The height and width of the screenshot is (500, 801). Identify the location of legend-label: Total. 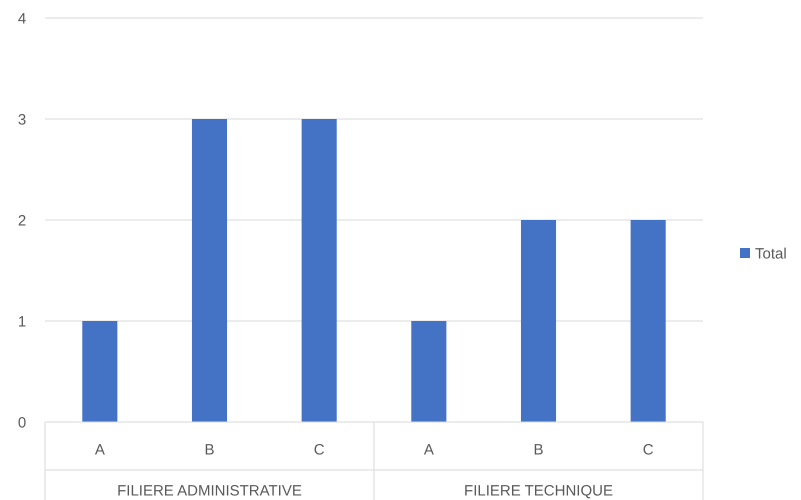
(771, 253).